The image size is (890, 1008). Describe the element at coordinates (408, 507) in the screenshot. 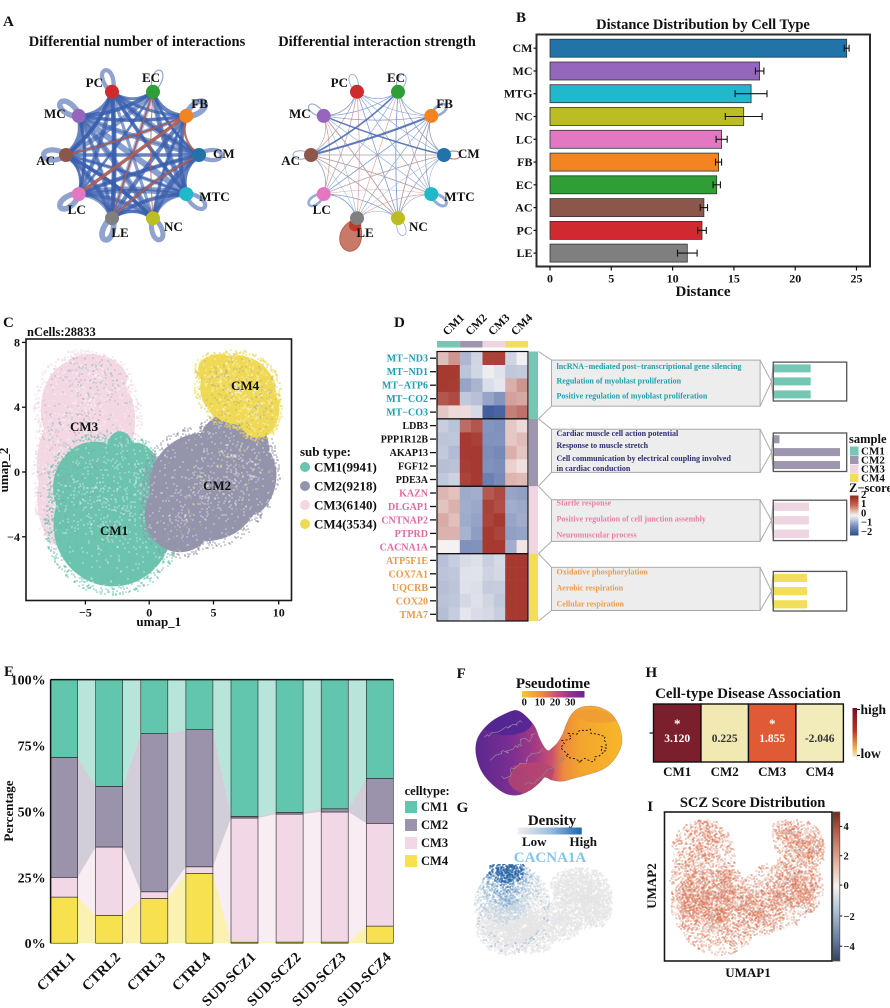

I see `svg-text: DLGAP1` at that location.